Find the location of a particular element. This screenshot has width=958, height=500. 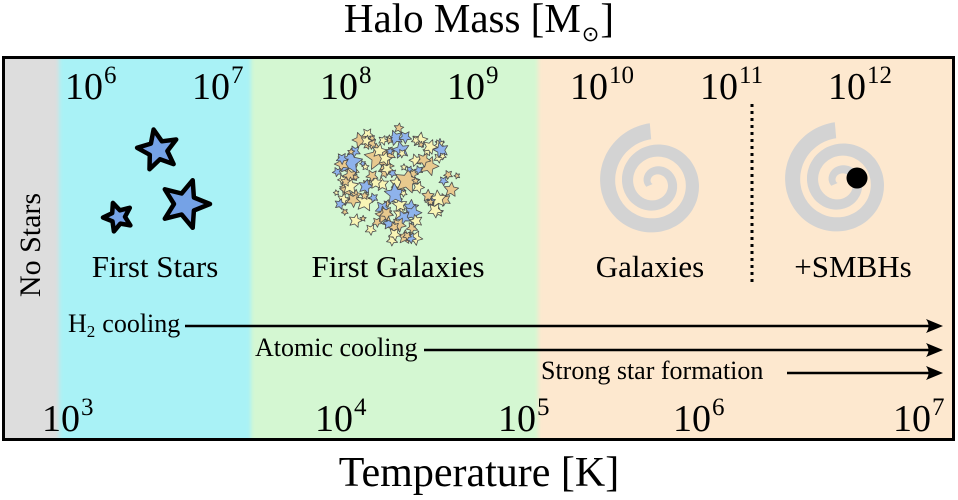

temperature-axis-title: Temperature [K] is located at coordinates (479, 473).